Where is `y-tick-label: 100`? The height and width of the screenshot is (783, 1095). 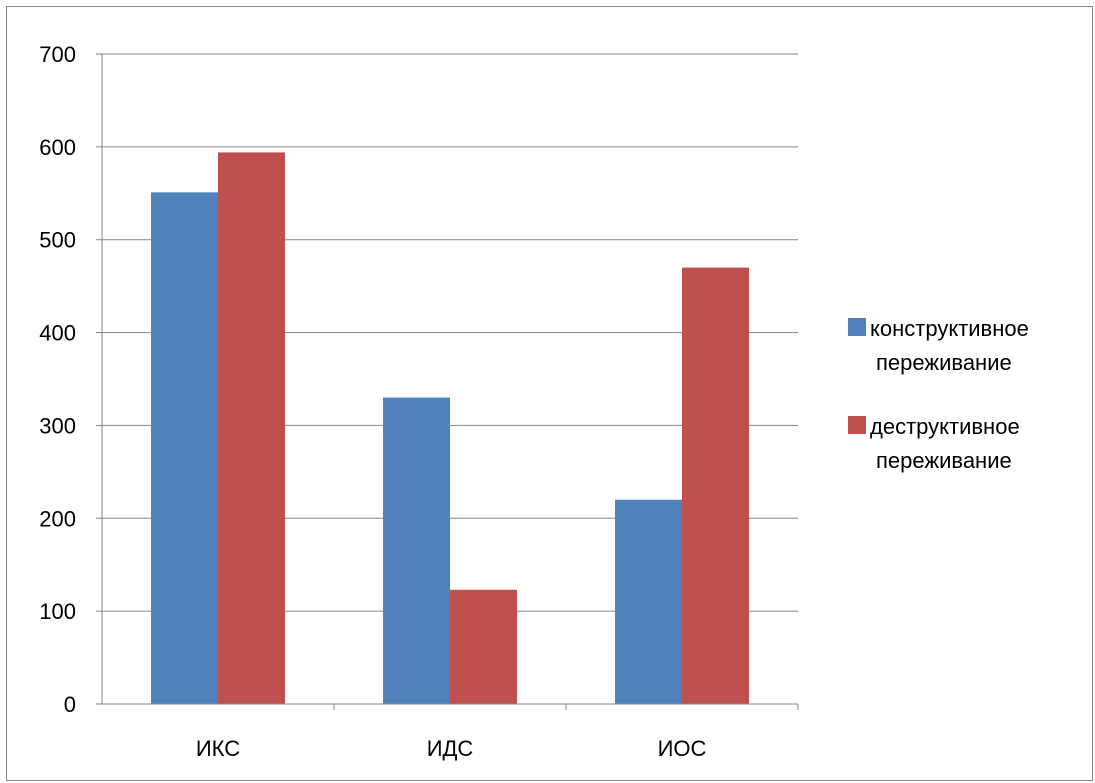 y-tick-label: 100 is located at coordinates (57, 611).